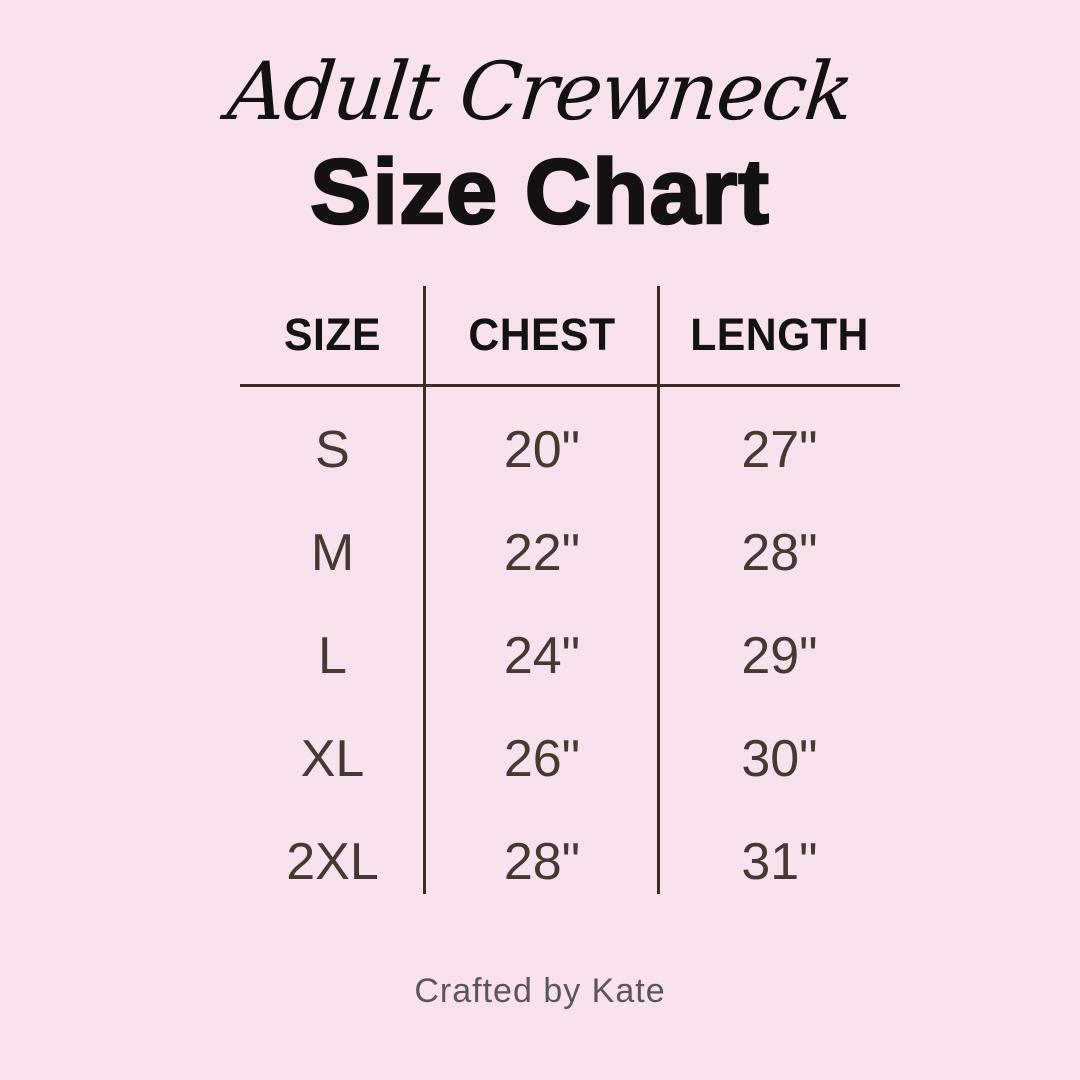 This screenshot has width=1080, height=1080. What do you see at coordinates (539, 192) in the screenshot?
I see `page-title: Size Chart` at bounding box center [539, 192].